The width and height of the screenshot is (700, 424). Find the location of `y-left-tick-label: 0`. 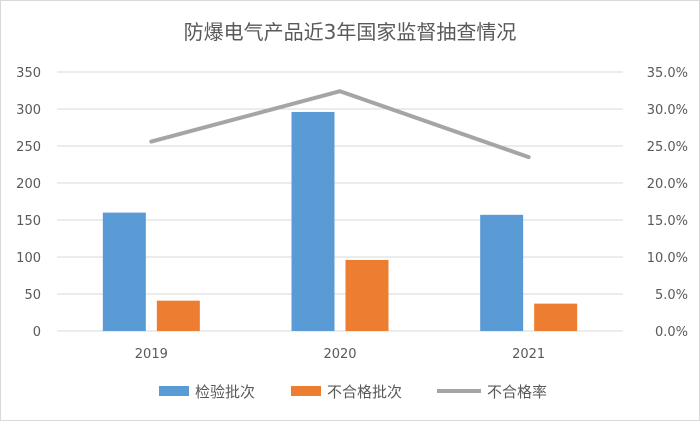

y-left-tick-label: 0 is located at coordinates (37, 332).